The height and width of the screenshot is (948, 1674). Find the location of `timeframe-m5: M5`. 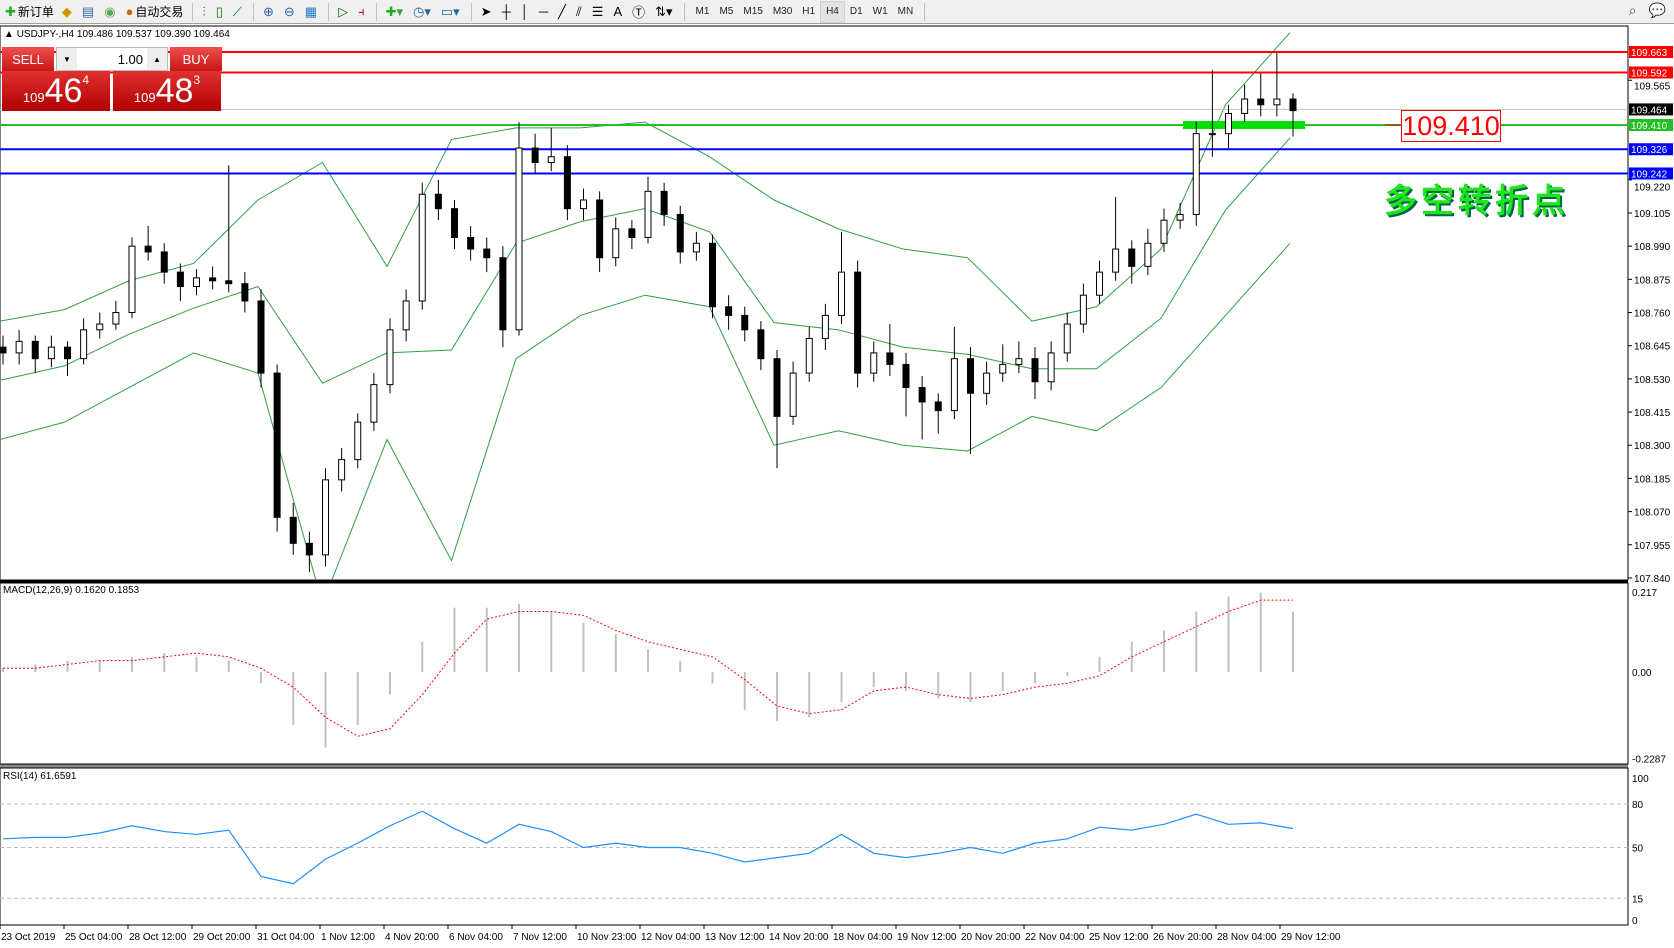

timeframe-m5: M5 is located at coordinates (726, 11).